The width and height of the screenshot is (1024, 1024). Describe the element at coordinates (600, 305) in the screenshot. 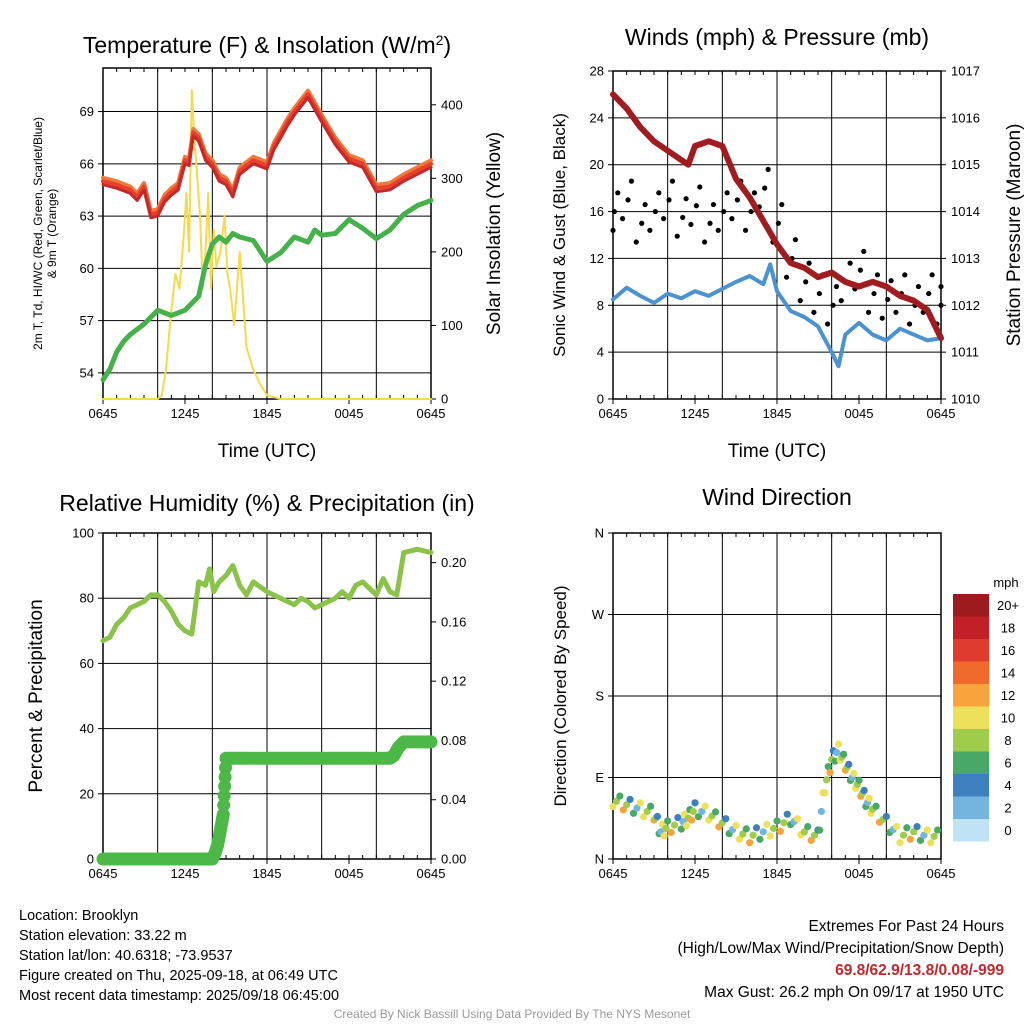

I see `y-tick-label: 8` at that location.